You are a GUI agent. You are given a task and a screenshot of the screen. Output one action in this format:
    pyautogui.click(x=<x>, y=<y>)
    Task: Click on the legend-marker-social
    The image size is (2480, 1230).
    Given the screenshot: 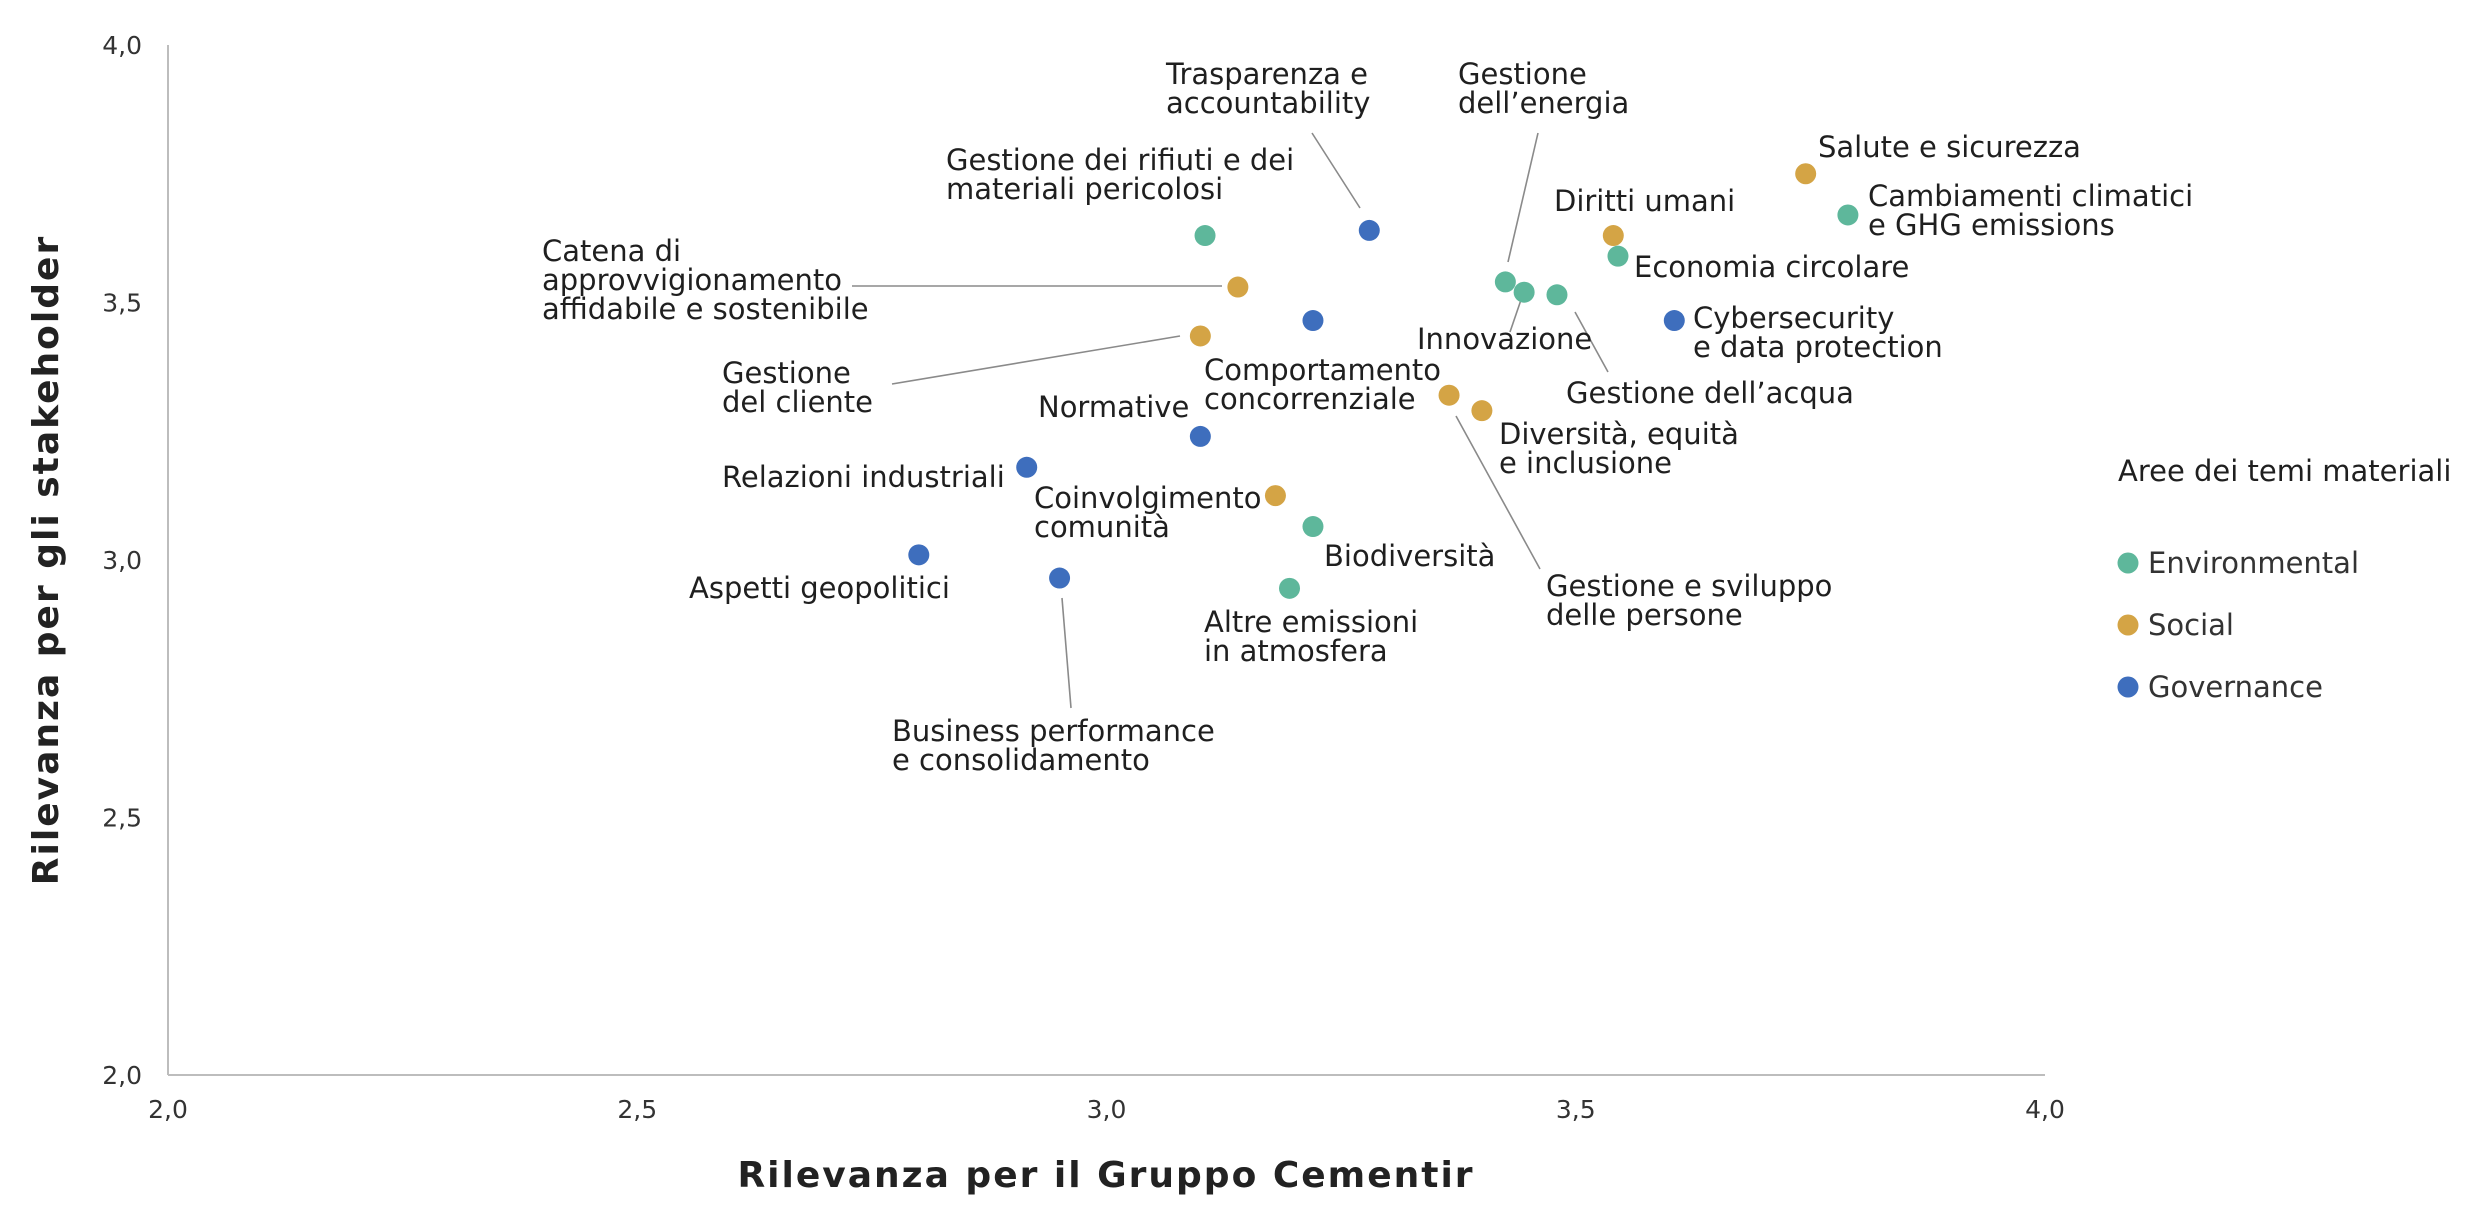 What is the action you would take?
    pyautogui.click(x=2128, y=625)
    